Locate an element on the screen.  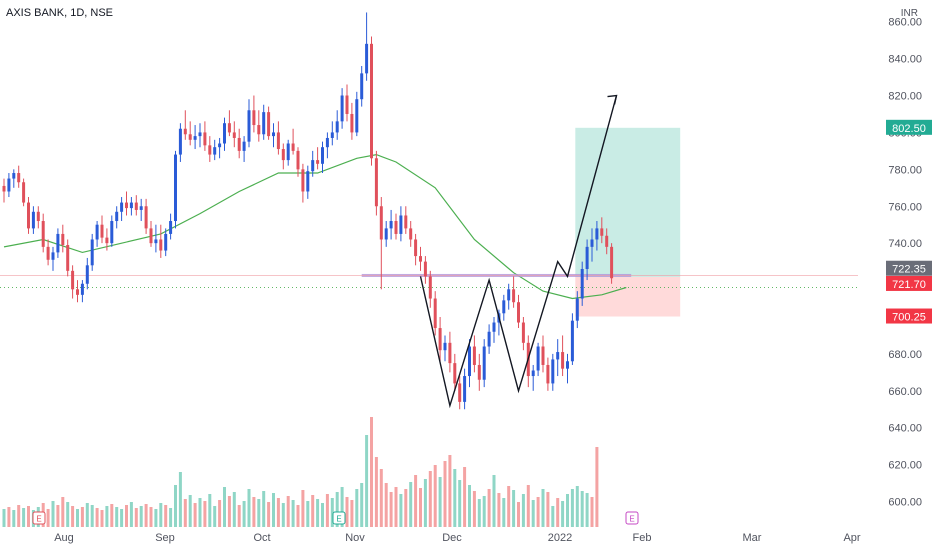
earnings-marker-letter: E is located at coordinates (338, 519).